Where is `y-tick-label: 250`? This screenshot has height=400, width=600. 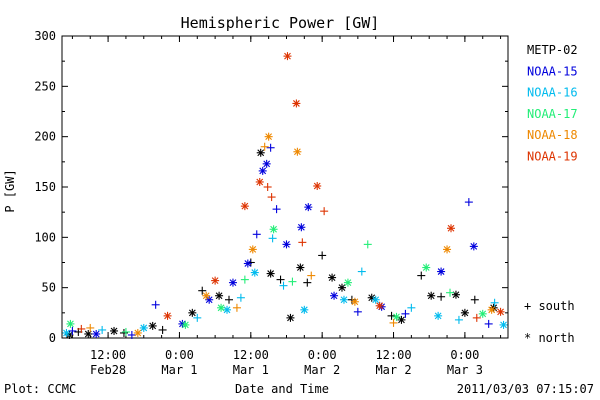
y-tick-label: 250 is located at coordinates (45, 86).